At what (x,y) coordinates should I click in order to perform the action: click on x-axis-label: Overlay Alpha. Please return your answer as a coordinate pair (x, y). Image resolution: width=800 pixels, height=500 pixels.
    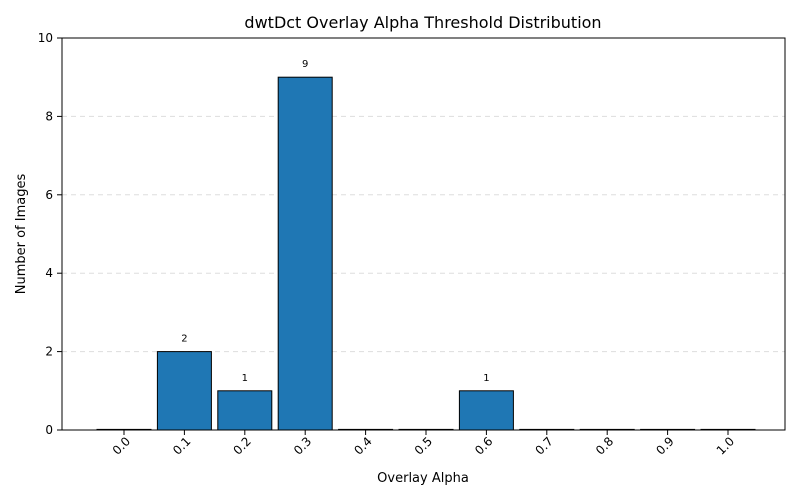
    Looking at the image, I should click on (423, 478).